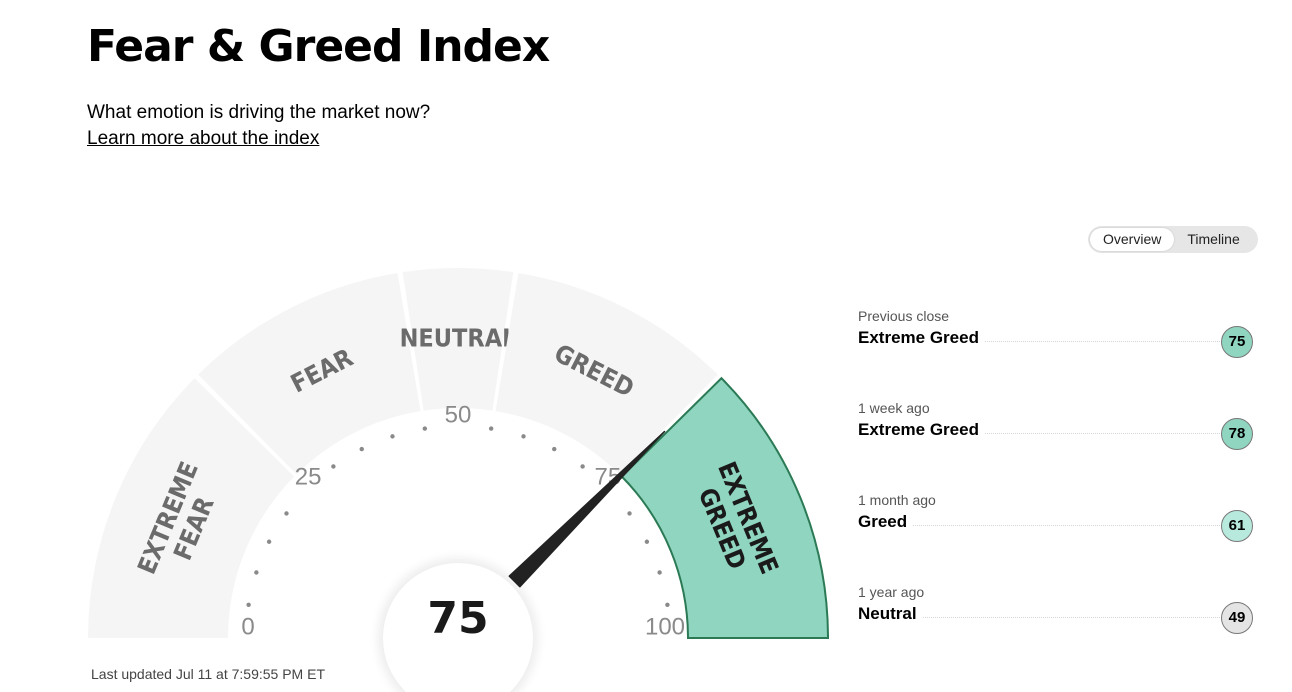 This screenshot has width=1292, height=692. What do you see at coordinates (886, 522) in the screenshot?
I see `history-rating: Greed` at bounding box center [886, 522].